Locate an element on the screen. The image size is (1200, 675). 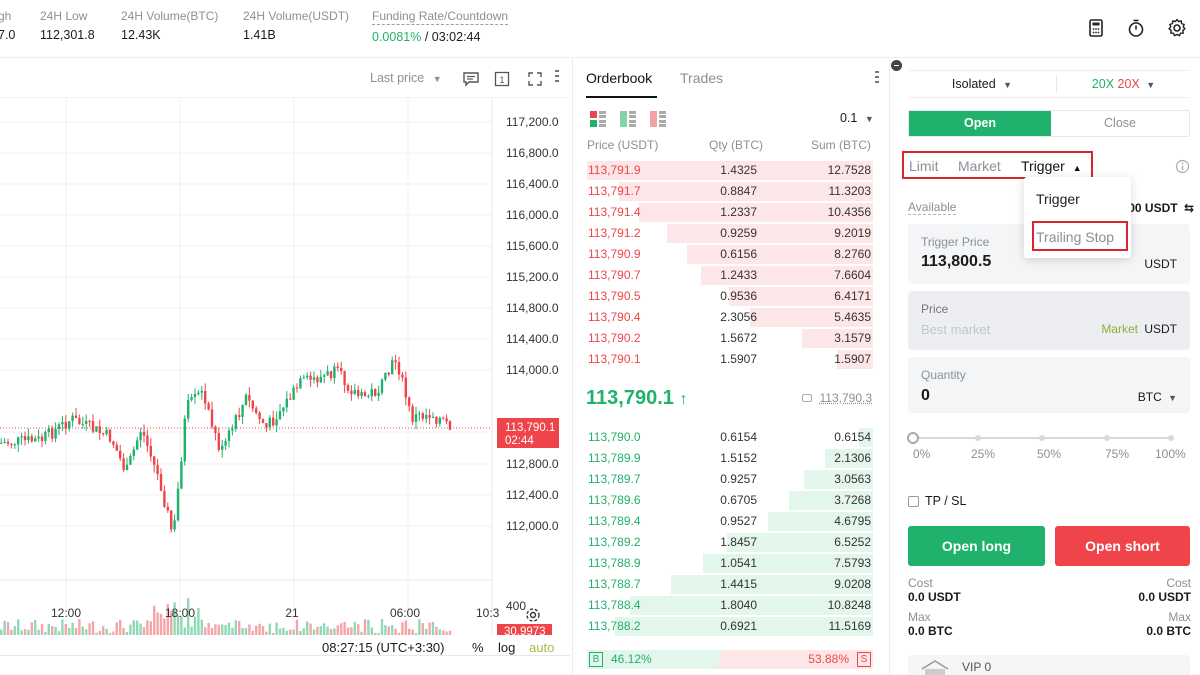
timer-icon is located at coordinates (1136, 28).